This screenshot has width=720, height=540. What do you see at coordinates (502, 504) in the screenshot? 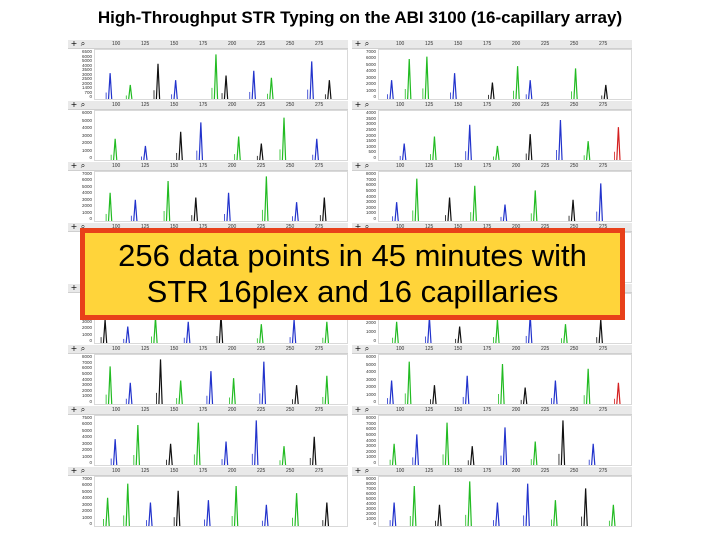
I see `electropherogram-svg` at bounding box center [502, 504].